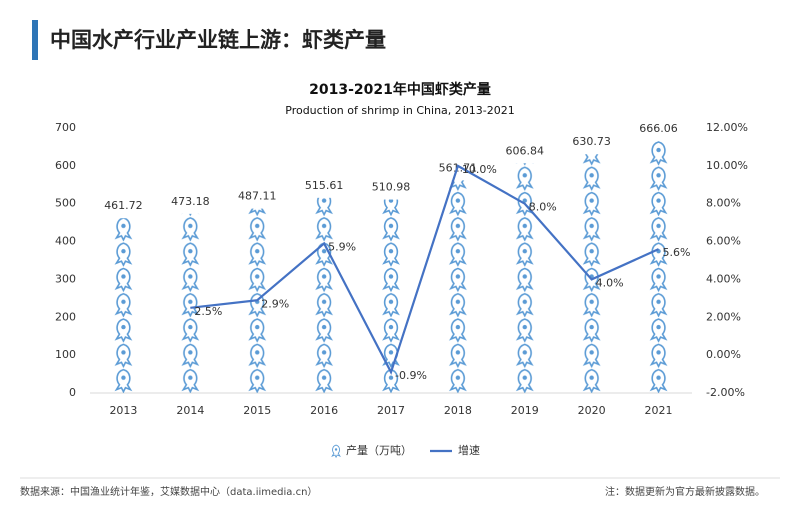  What do you see at coordinates (658, 128) in the screenshot?
I see `bar-value-label: 666.06` at bounding box center [658, 128].